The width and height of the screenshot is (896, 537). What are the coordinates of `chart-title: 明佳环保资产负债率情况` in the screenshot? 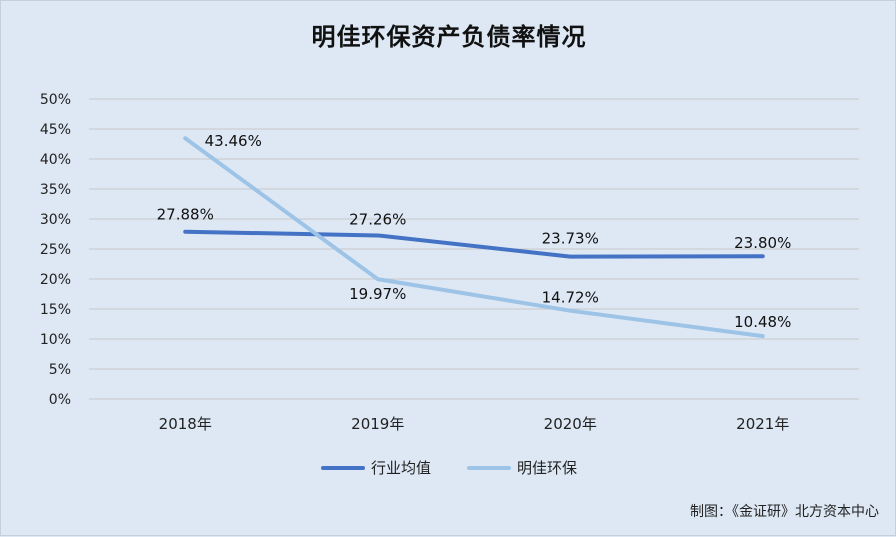 It's located at (449, 37).